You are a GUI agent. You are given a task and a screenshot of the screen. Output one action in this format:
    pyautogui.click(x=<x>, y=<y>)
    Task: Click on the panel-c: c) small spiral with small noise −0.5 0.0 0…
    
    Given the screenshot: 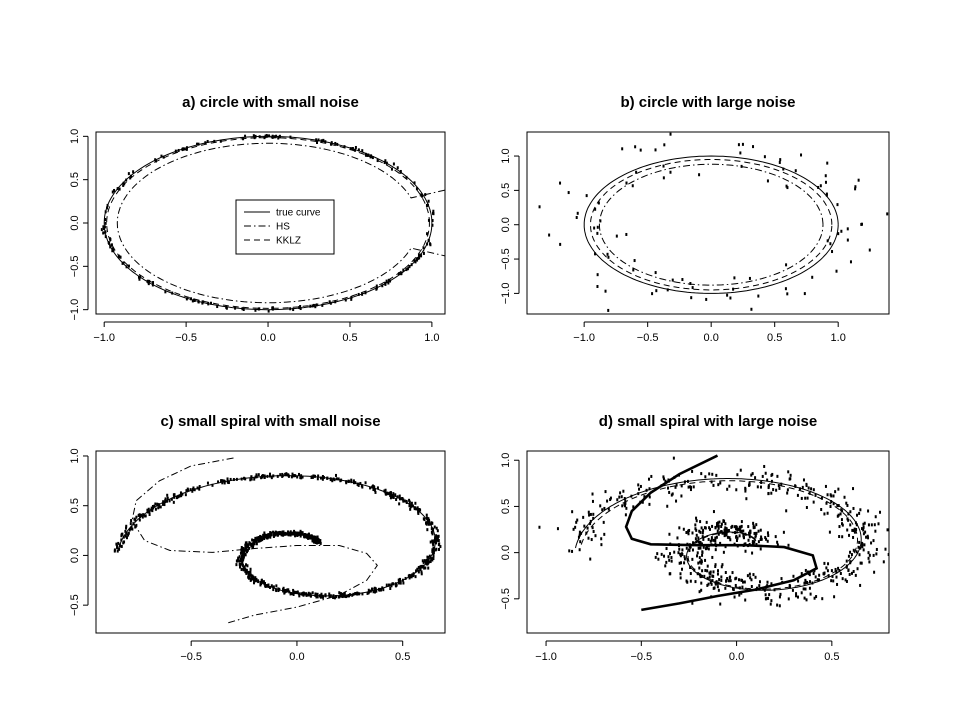 What is the action you would take?
    pyautogui.click(x=257, y=538)
    